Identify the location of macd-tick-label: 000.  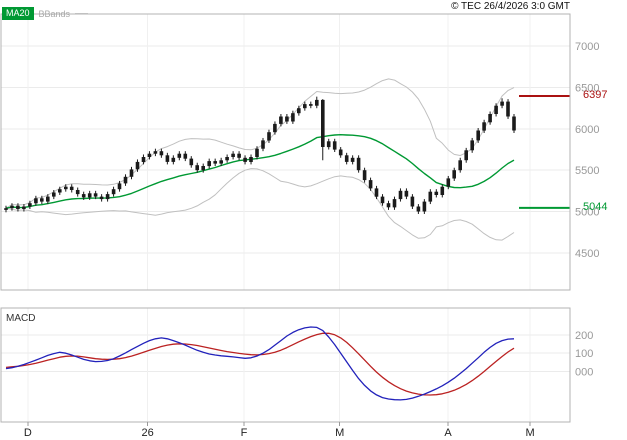
(584, 372).